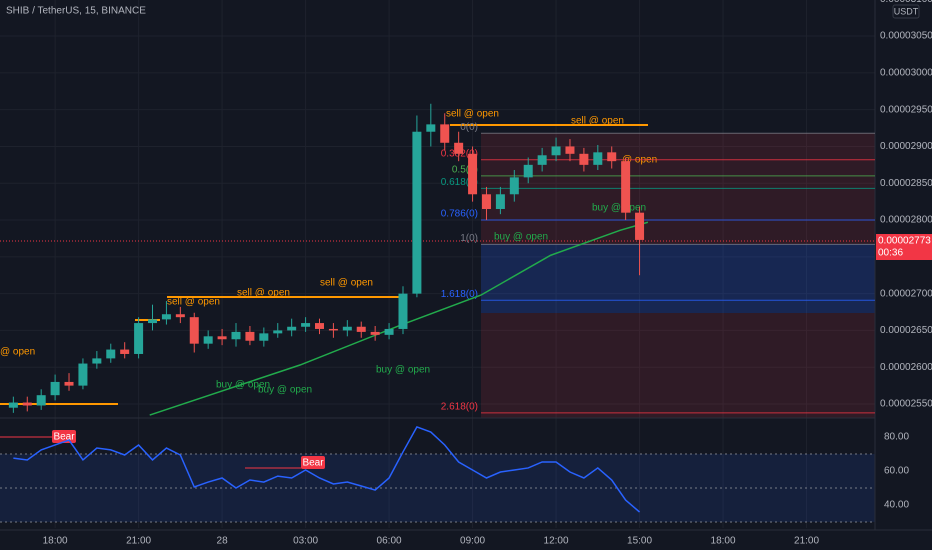  I want to click on y-tick-label: 0.00003100, so click(906, 2).